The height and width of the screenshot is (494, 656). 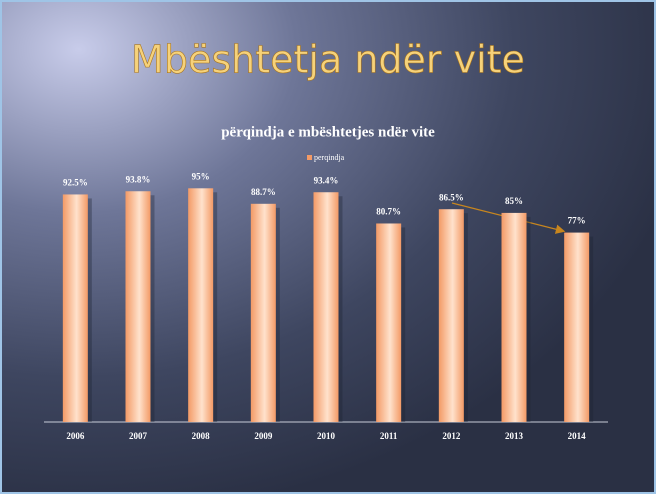 What do you see at coordinates (138, 179) in the screenshot?
I see `value-label: 93.8%` at bounding box center [138, 179].